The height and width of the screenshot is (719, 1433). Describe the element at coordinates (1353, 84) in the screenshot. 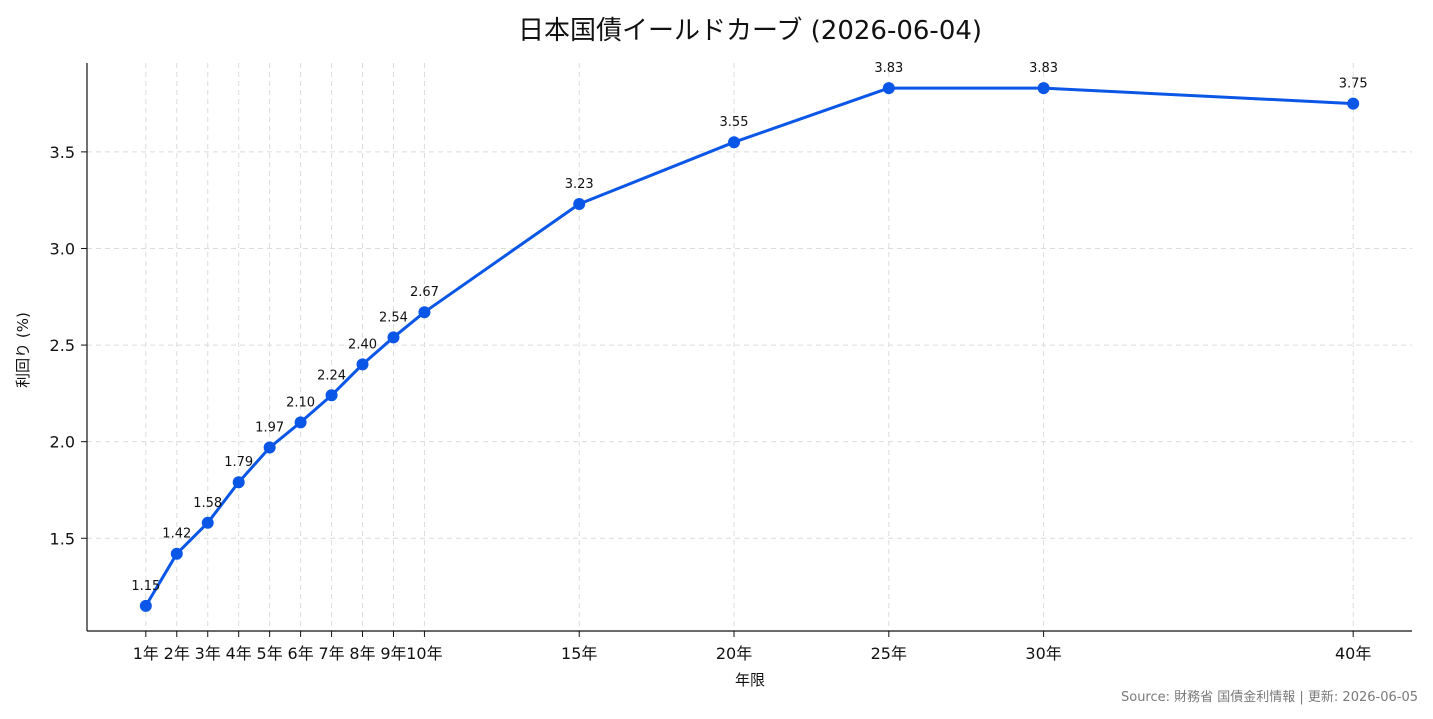

I see `data-label: 3.75` at that location.